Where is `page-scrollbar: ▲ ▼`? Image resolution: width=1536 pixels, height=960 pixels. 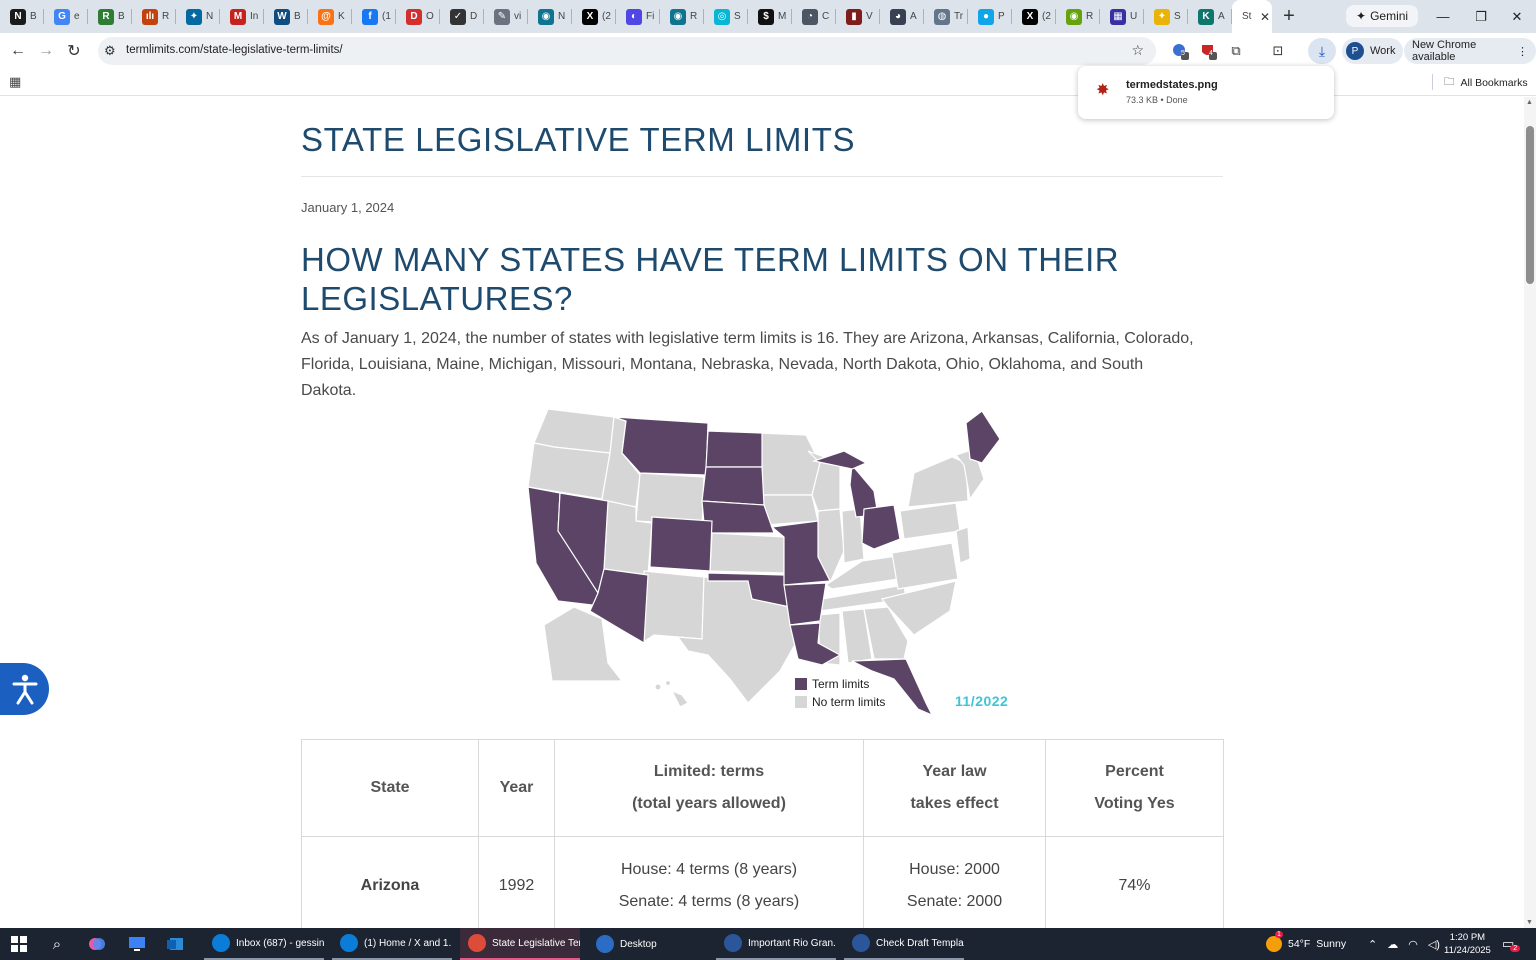
page-scrollbar: ▲ ▼ is located at coordinates (1530, 512).